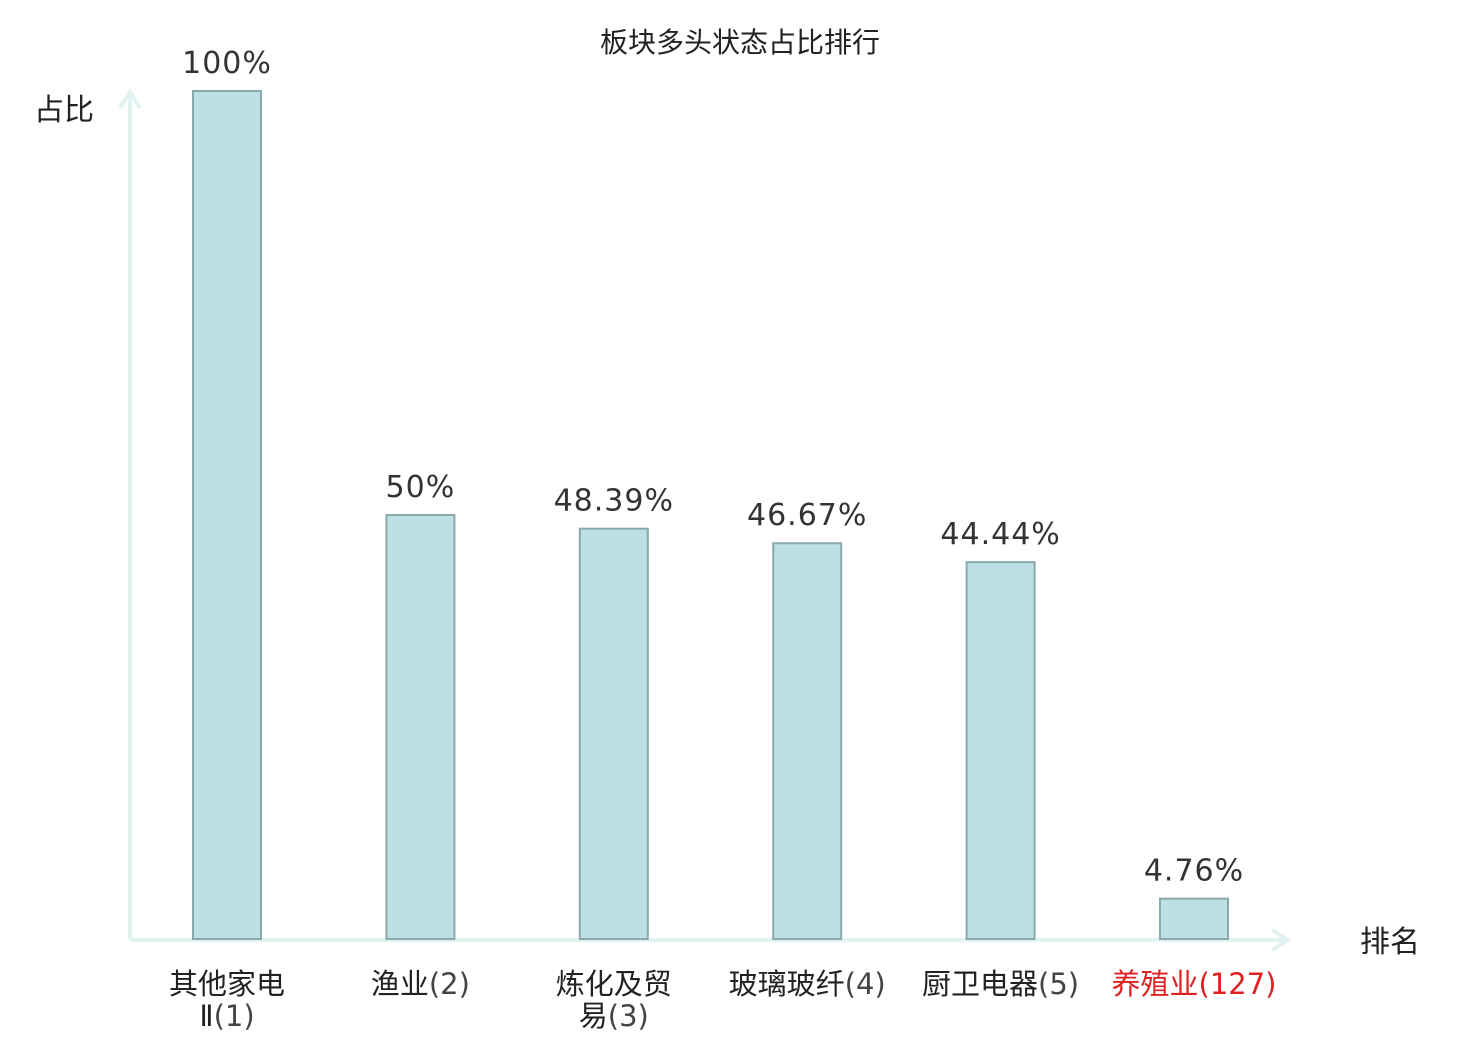 The image size is (1480, 1040). What do you see at coordinates (614, 501) in the screenshot?
I see `value-label-3: 48.39%` at bounding box center [614, 501].